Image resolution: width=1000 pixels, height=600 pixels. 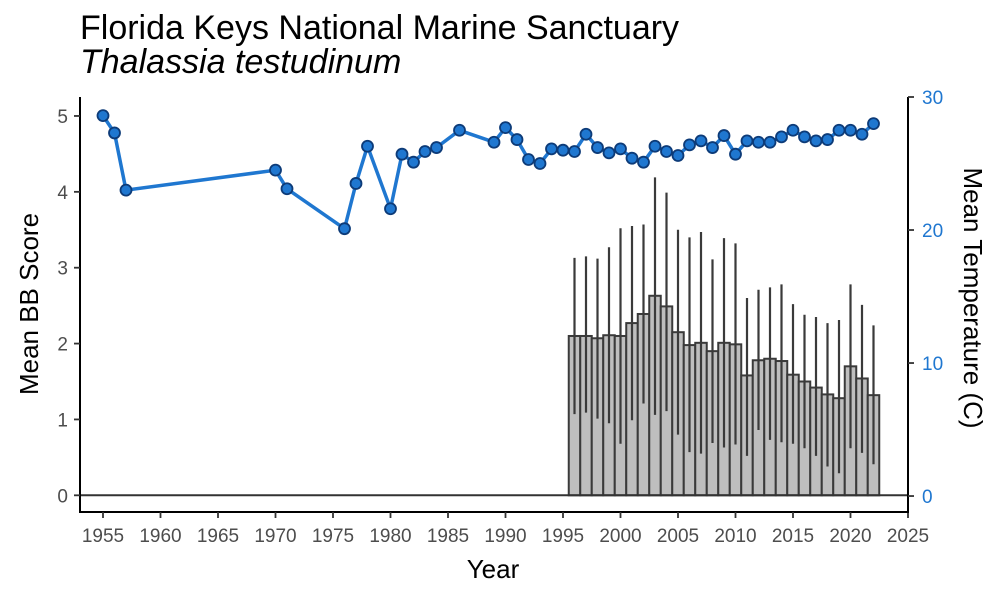 What do you see at coordinates (850, 536) in the screenshot?
I see `x-tick-label: 2020` at bounding box center [850, 536].